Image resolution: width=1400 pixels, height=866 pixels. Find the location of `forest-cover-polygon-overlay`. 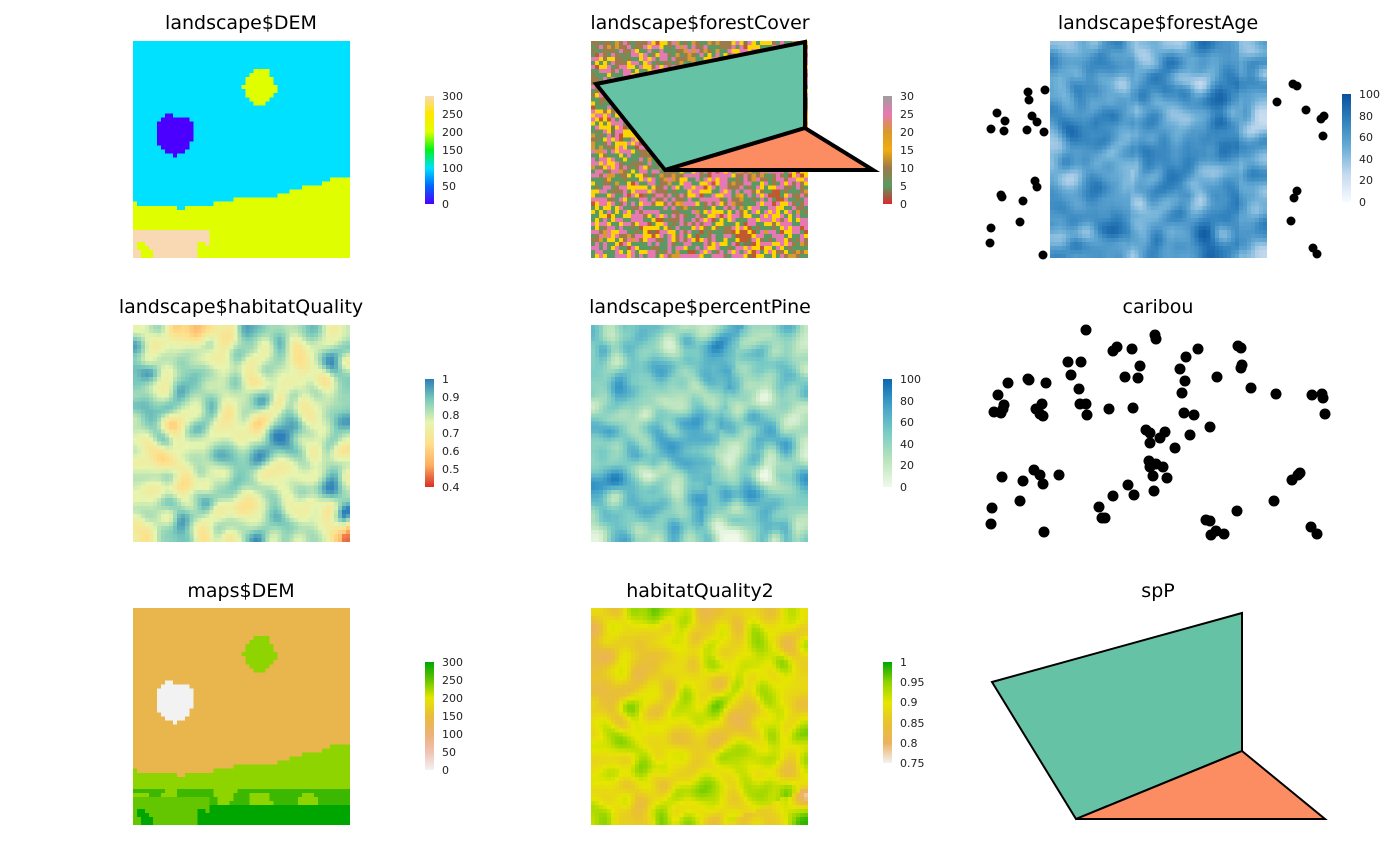

forest-cover-polygon-overlay is located at coordinates (736, 106).